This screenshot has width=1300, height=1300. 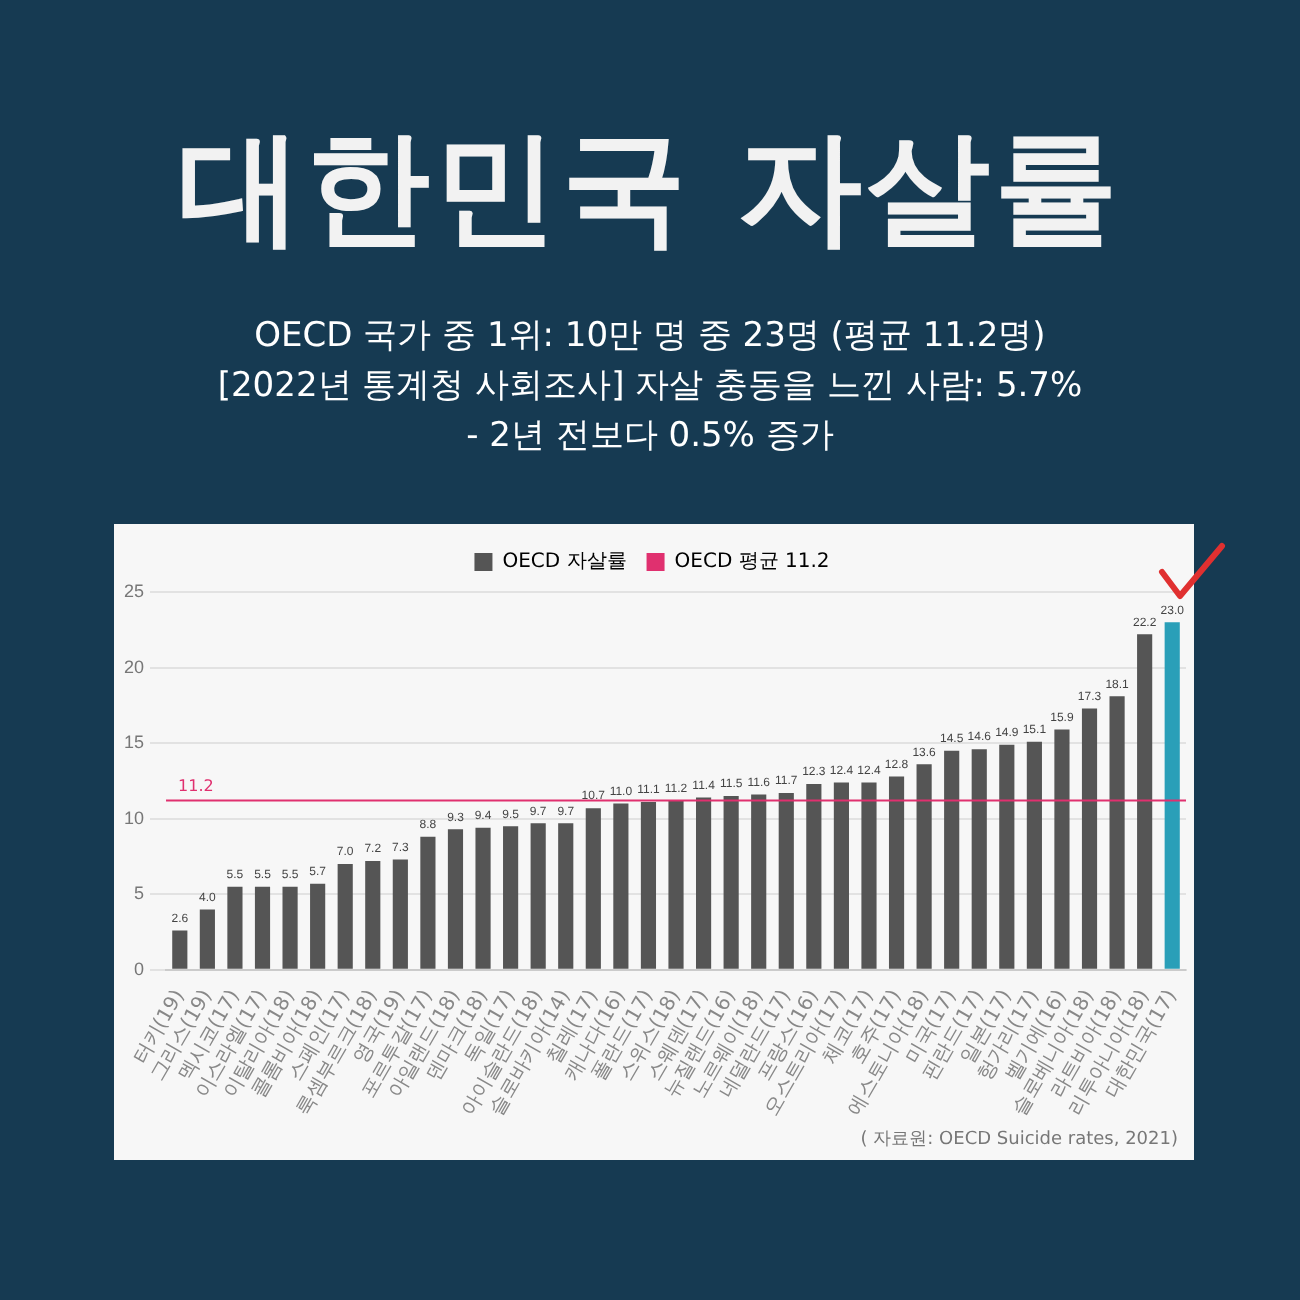 What do you see at coordinates (650, 387) in the screenshot?
I see `chart-subtitle: OECD 국가 중 1위: 10만 명 중 23명 (평균 11.2명) [2022년 통계청 사회조사] 자살 충동을 느낀 사람: 5.7% - 2년 전보다 0.5% 증가` at bounding box center [650, 387].